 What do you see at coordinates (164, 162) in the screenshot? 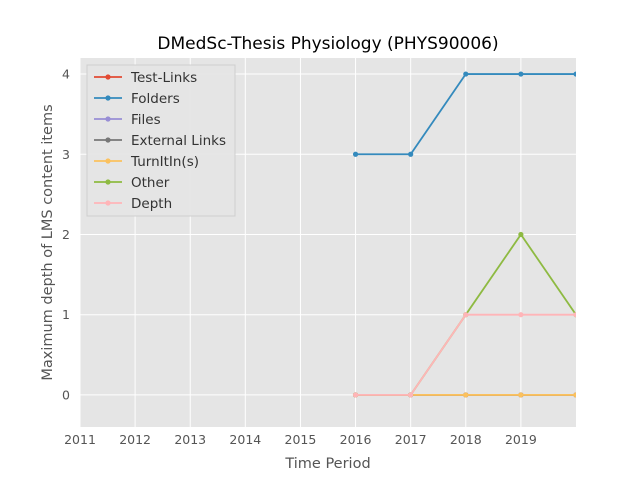
I see `legend-label: TurnItIn(s)` at bounding box center [164, 162].